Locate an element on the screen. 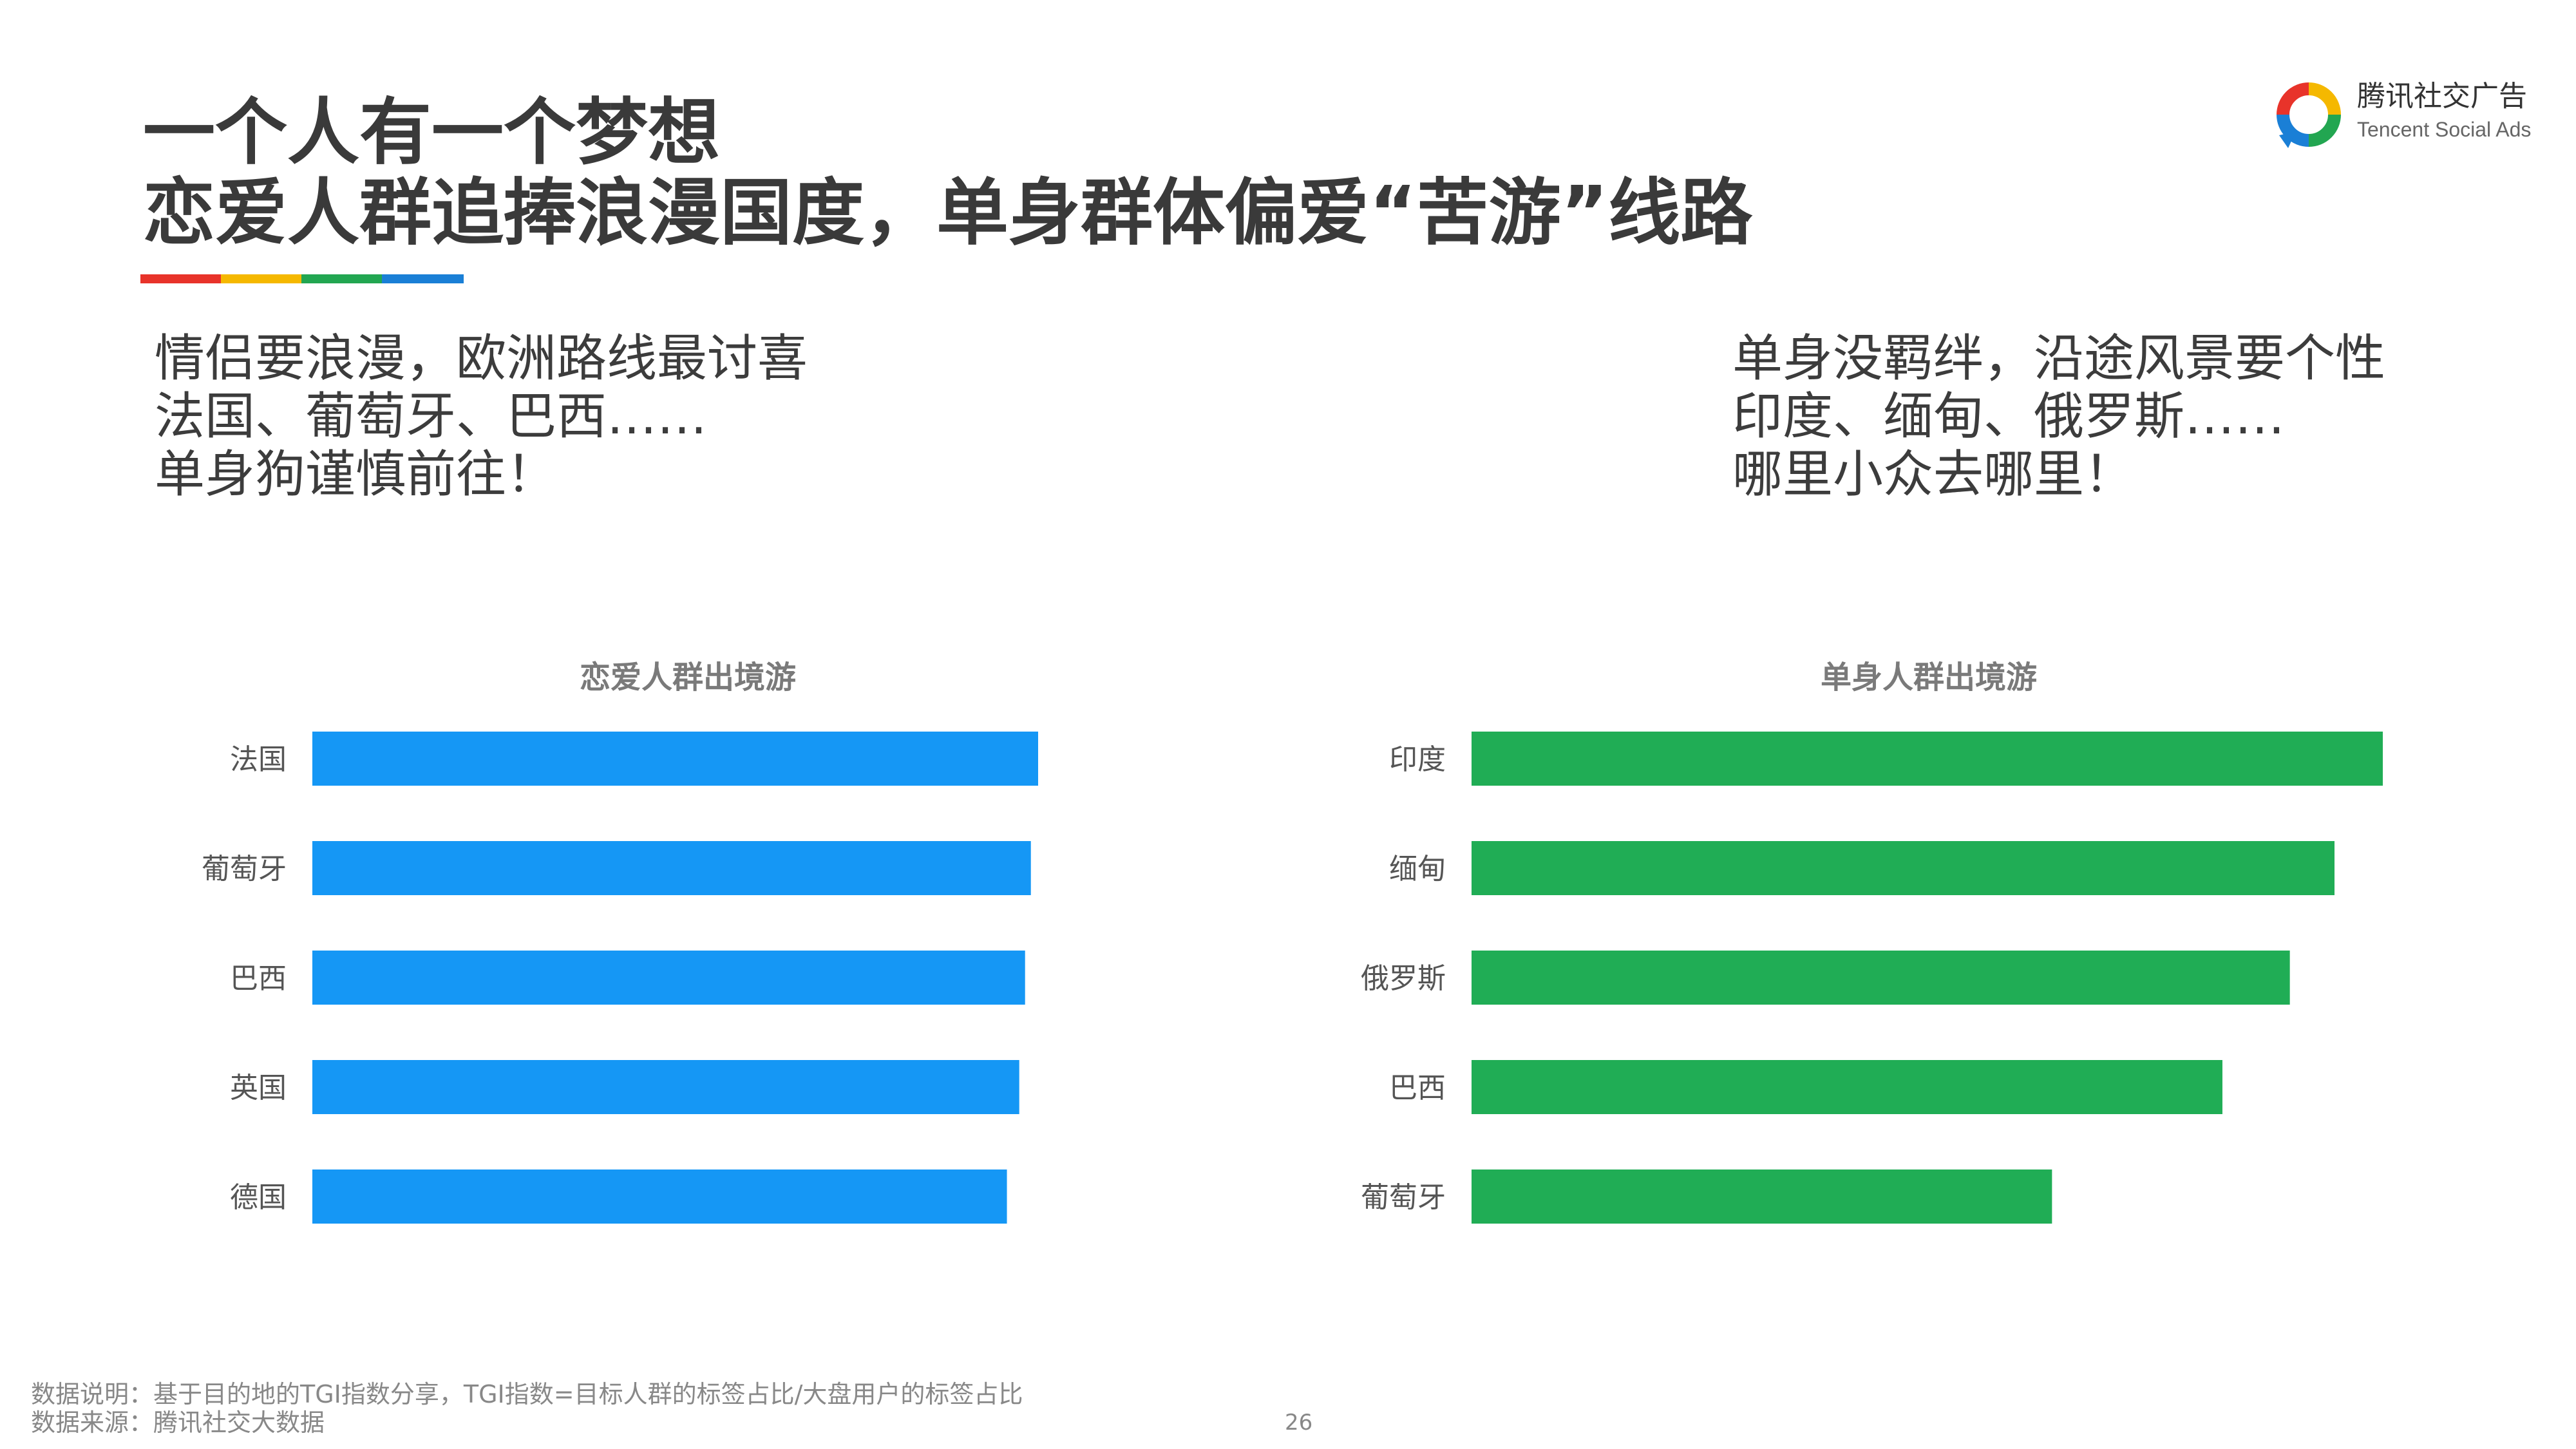  logo-text-cn: 腾讯社交广告 is located at coordinates (2442, 96).